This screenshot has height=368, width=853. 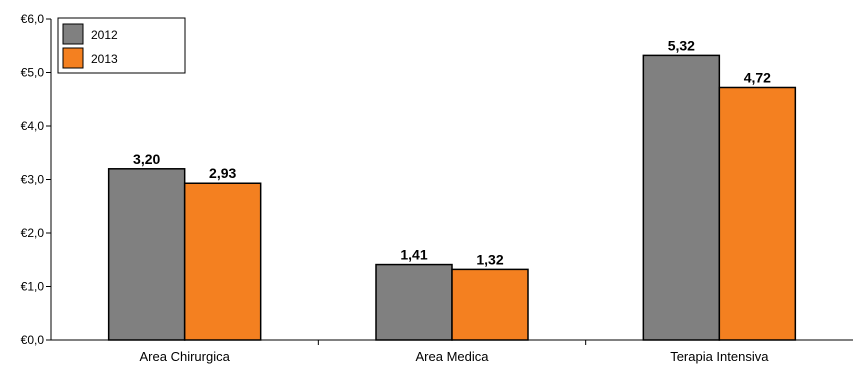 I want to click on legend: 2012 2013, so click(x=121, y=45).